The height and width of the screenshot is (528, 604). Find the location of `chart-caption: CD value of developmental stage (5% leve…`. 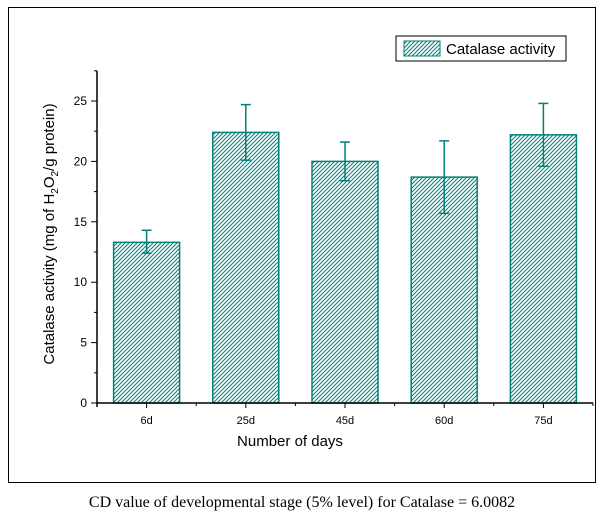

chart-caption: CD value of developmental stage (5% leve… is located at coordinates (302, 502).